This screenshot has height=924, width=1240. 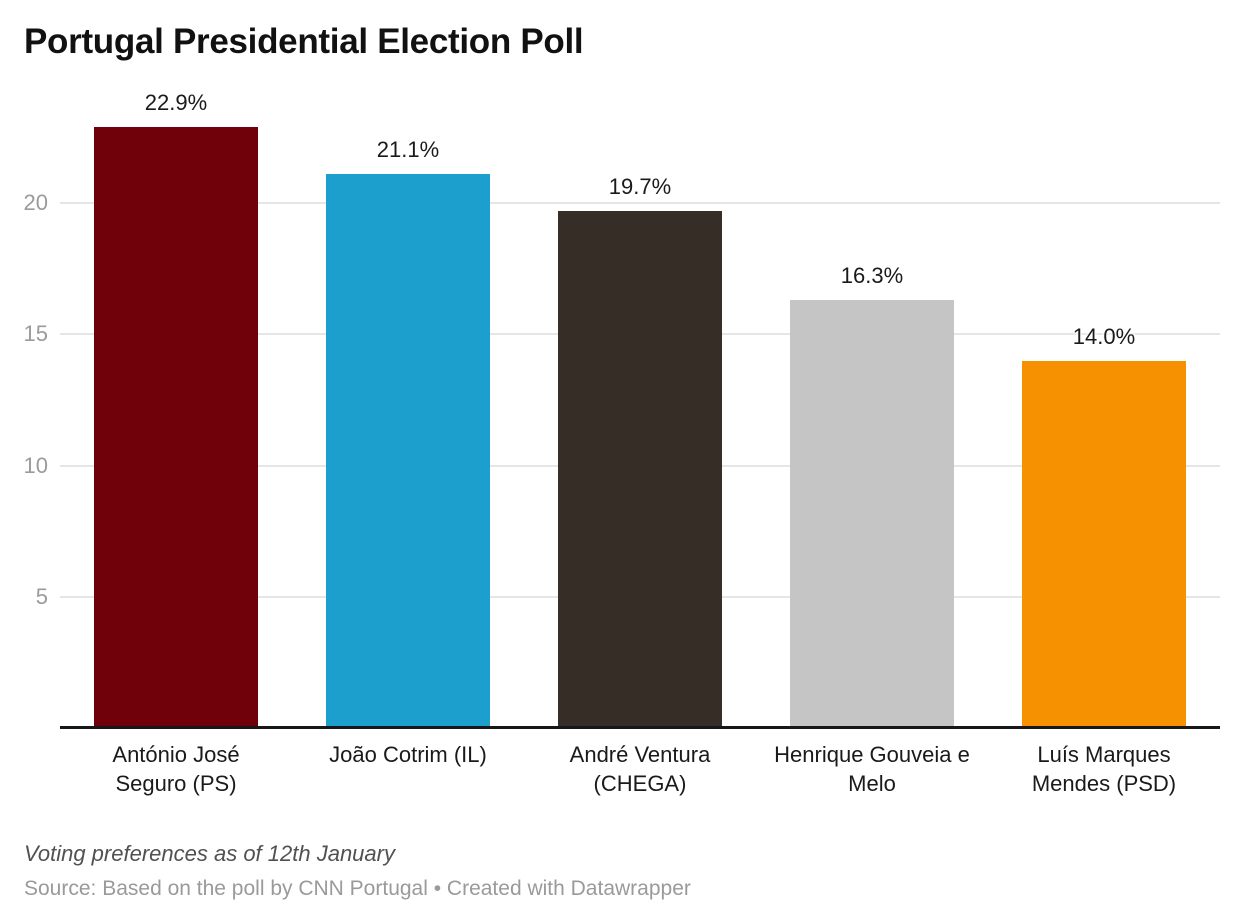 I want to click on bar-value-label: 16.3%, so click(x=872, y=276).